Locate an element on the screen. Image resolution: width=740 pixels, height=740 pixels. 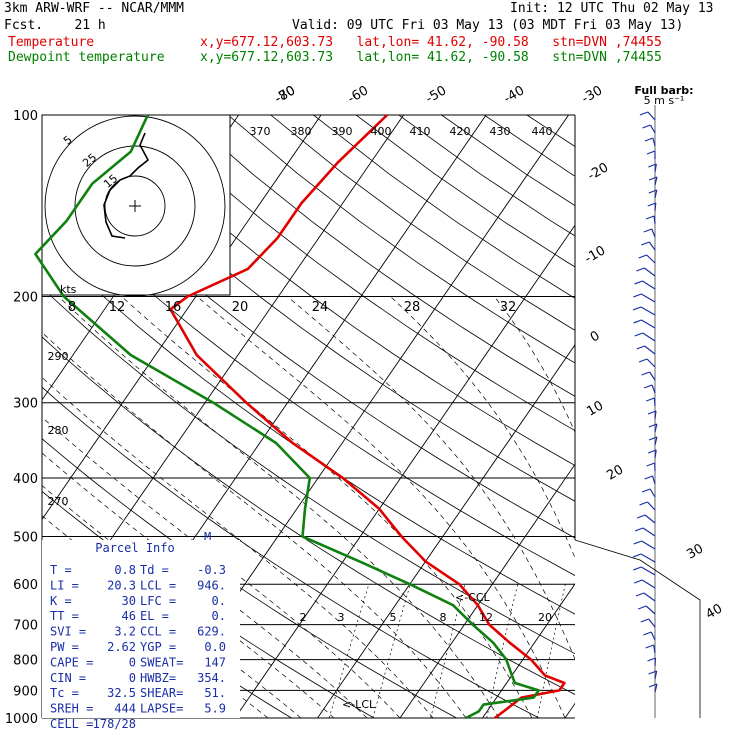
theta-label: 430 is located at coordinates (500, 131).